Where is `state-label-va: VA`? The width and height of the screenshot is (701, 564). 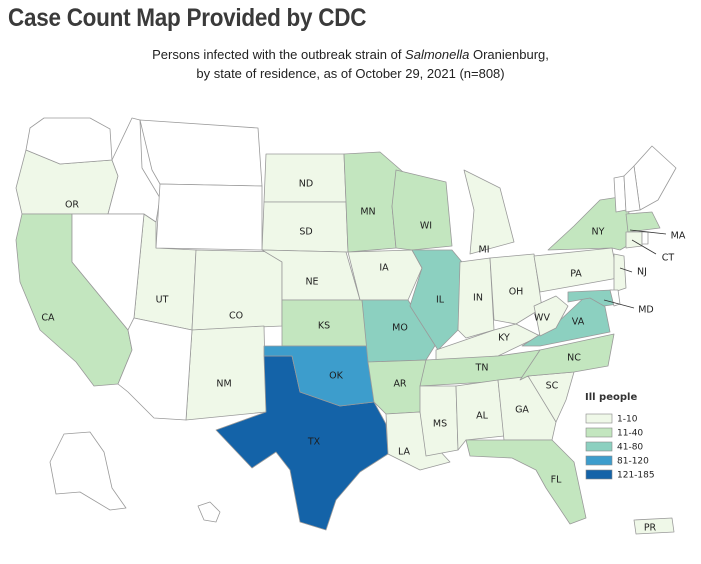 state-label-va: VA is located at coordinates (578, 322).